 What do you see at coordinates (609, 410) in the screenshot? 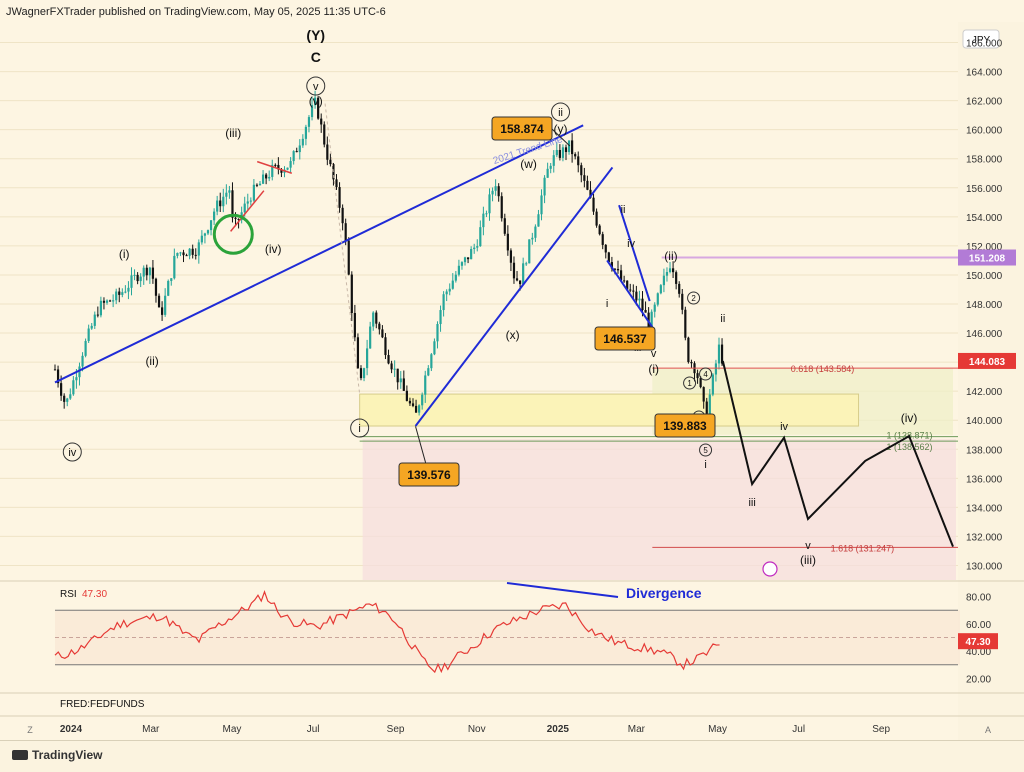
I see `support-zone` at bounding box center [609, 410].